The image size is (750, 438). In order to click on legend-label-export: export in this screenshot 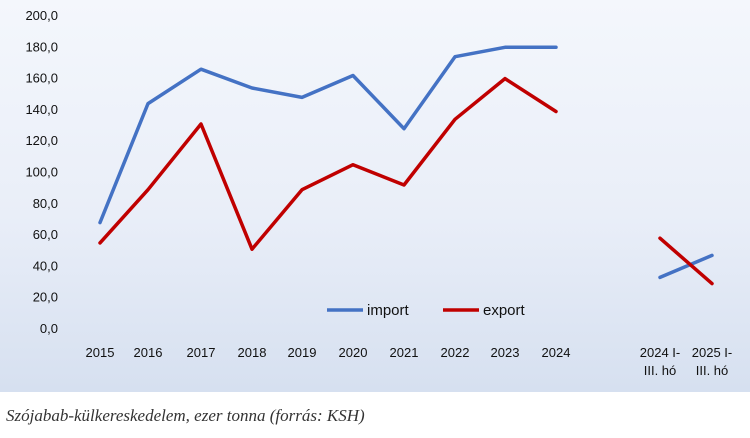, I will do `click(504, 310)`.